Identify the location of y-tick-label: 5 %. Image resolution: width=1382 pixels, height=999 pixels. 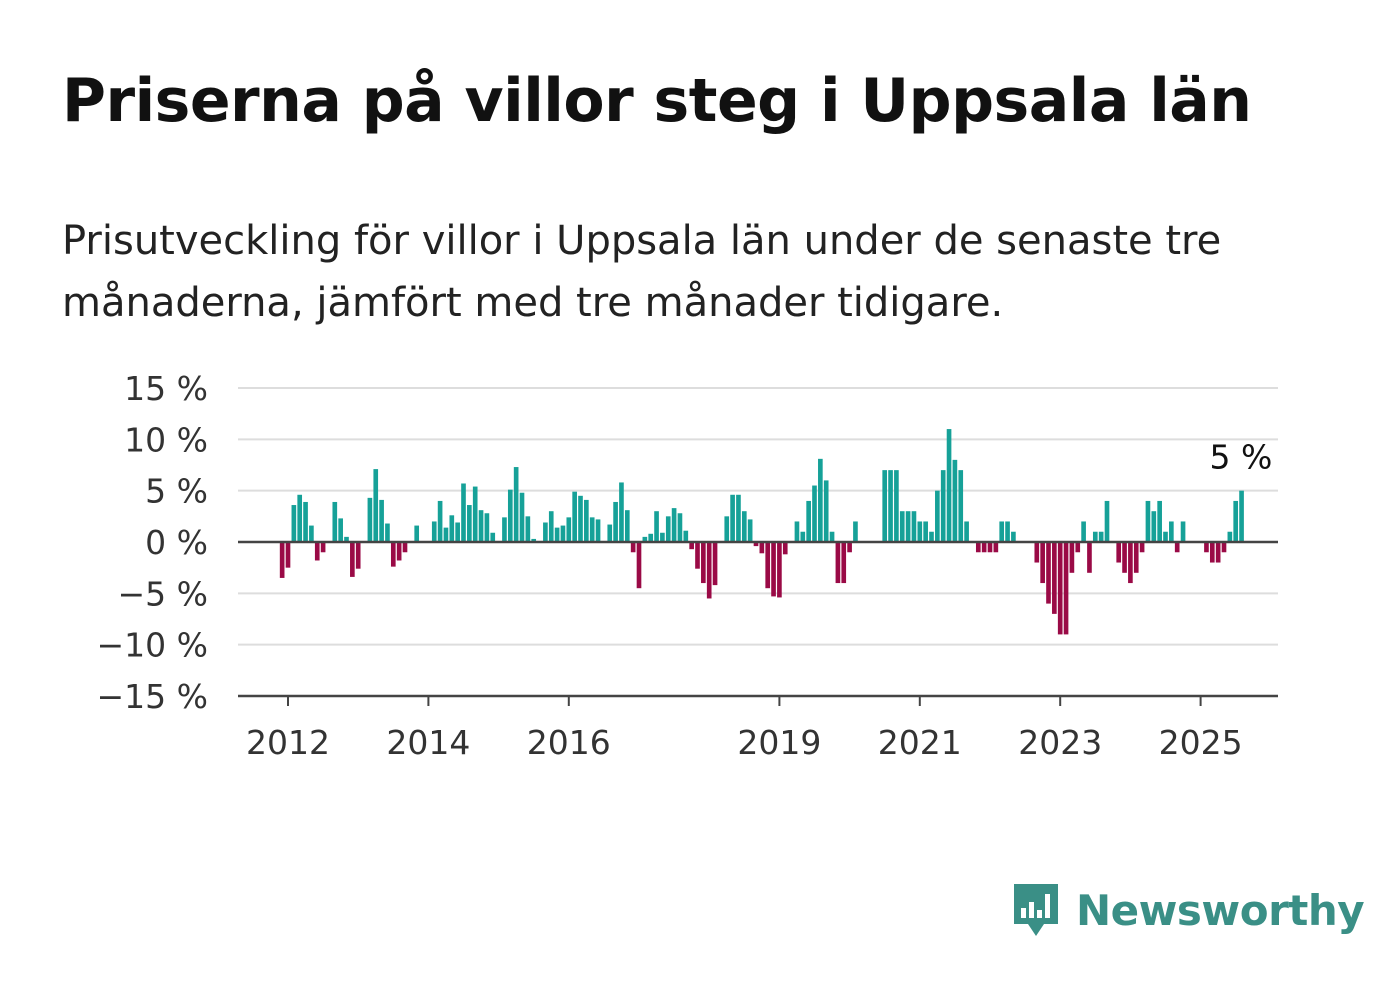
(176, 491).